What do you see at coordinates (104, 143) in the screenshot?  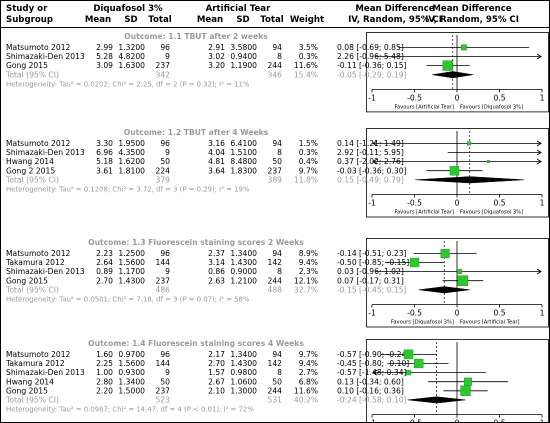 I see `exp-mean: 3.30` at bounding box center [104, 143].